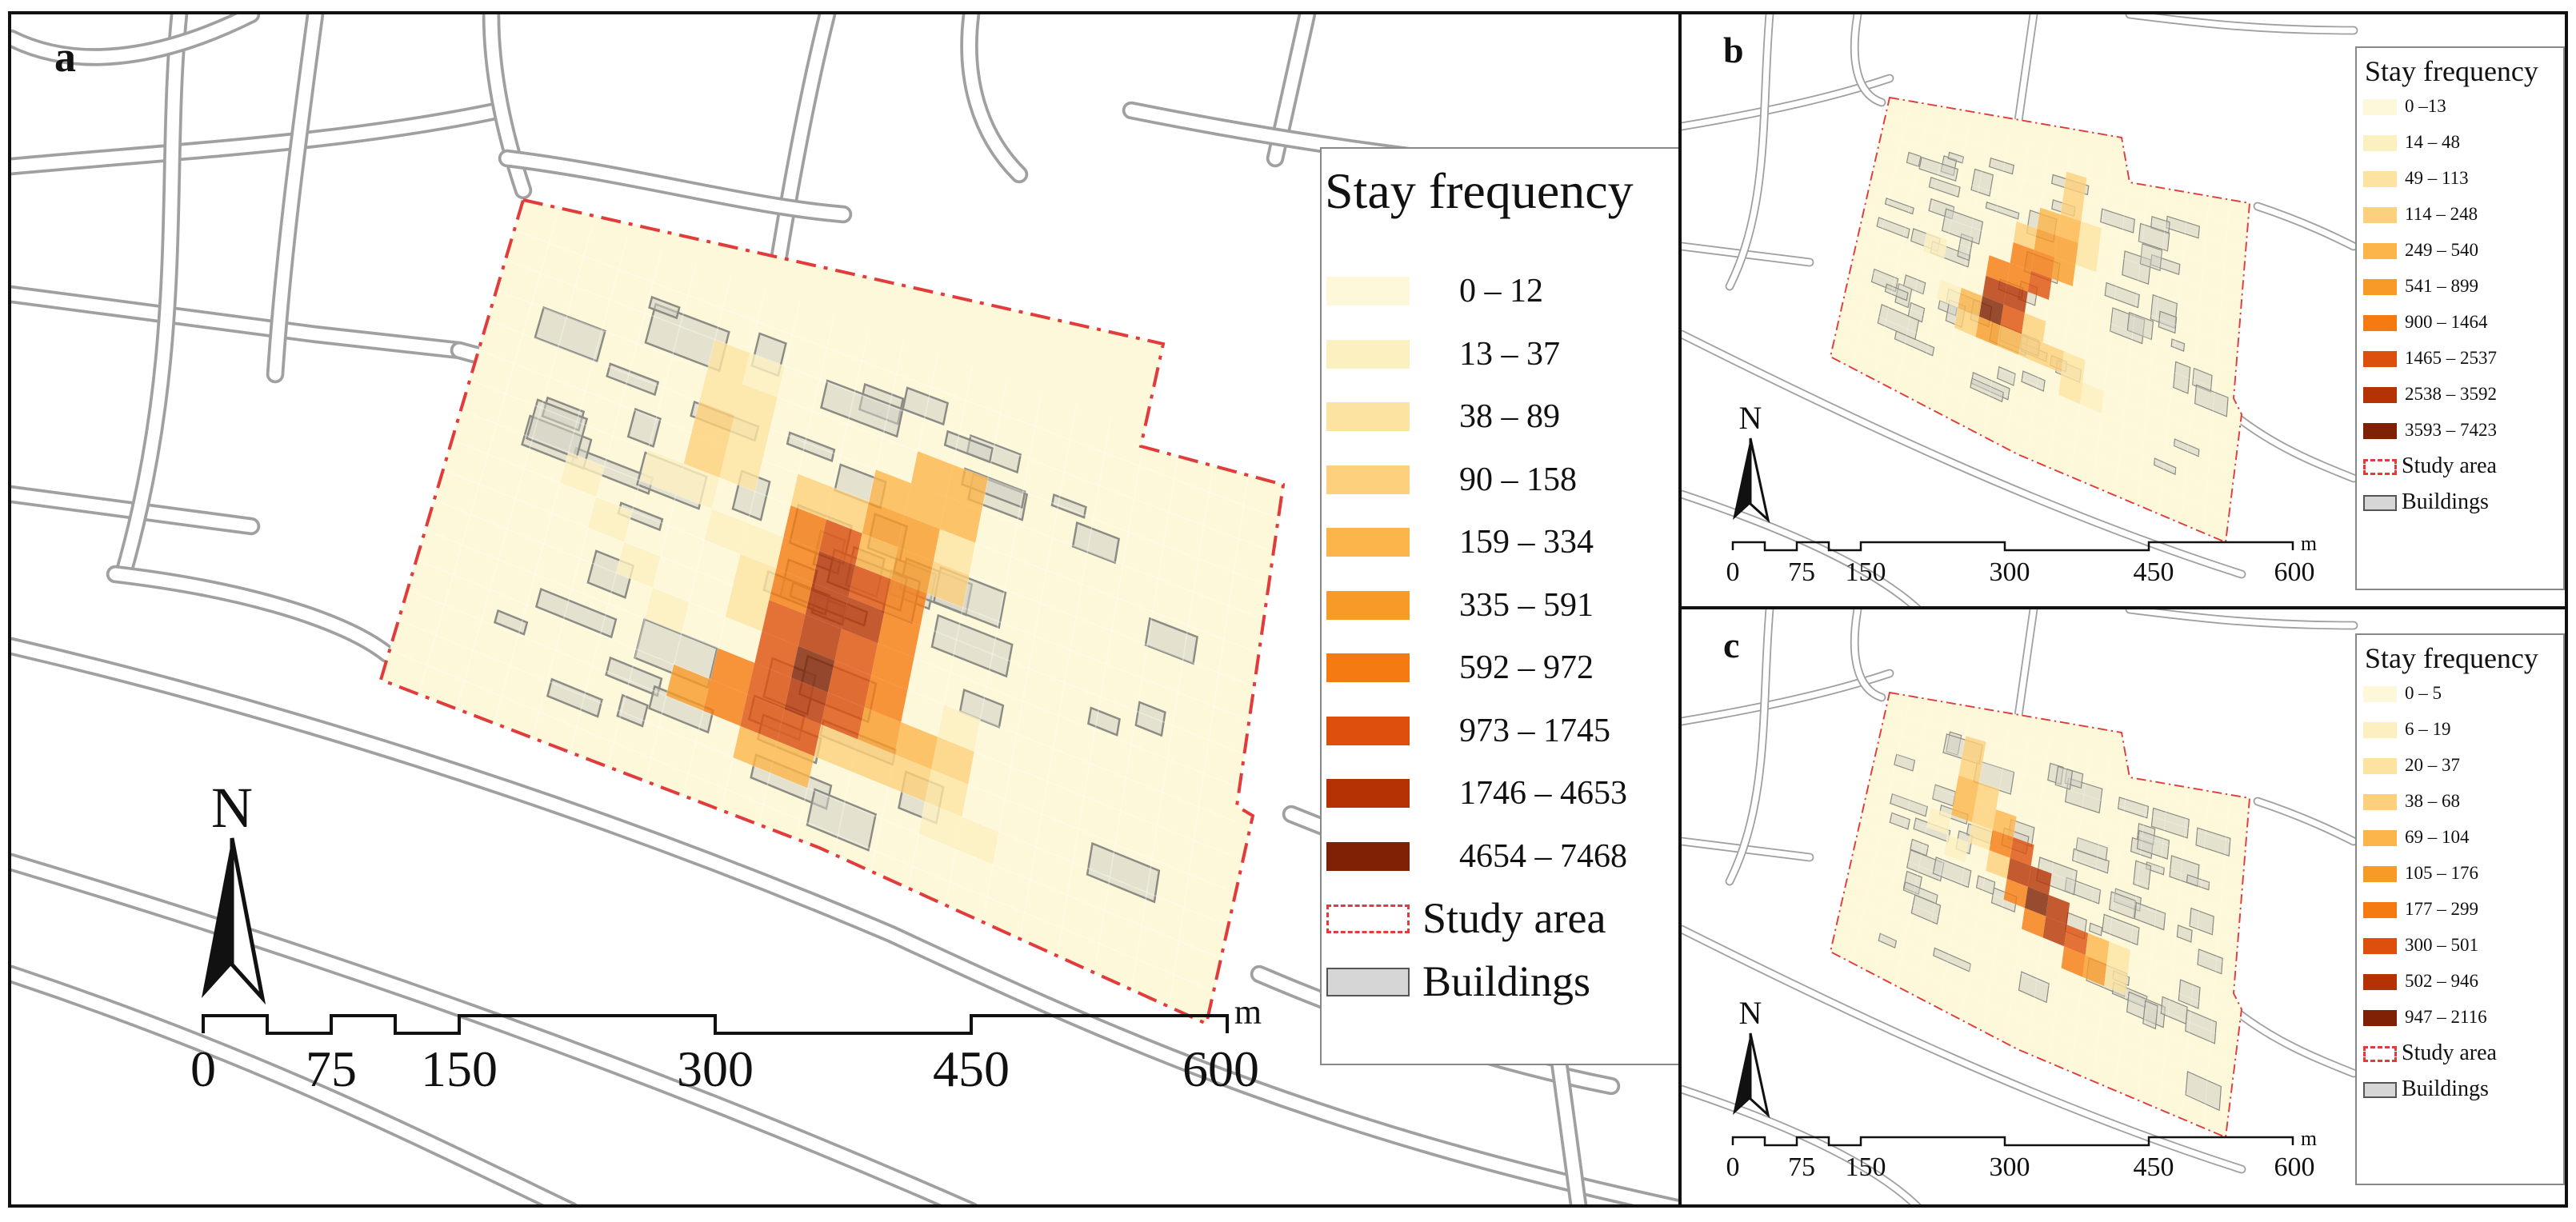  Describe the element at coordinates (1733, 572) in the screenshot. I see `scale-tick-0: 0` at that location.